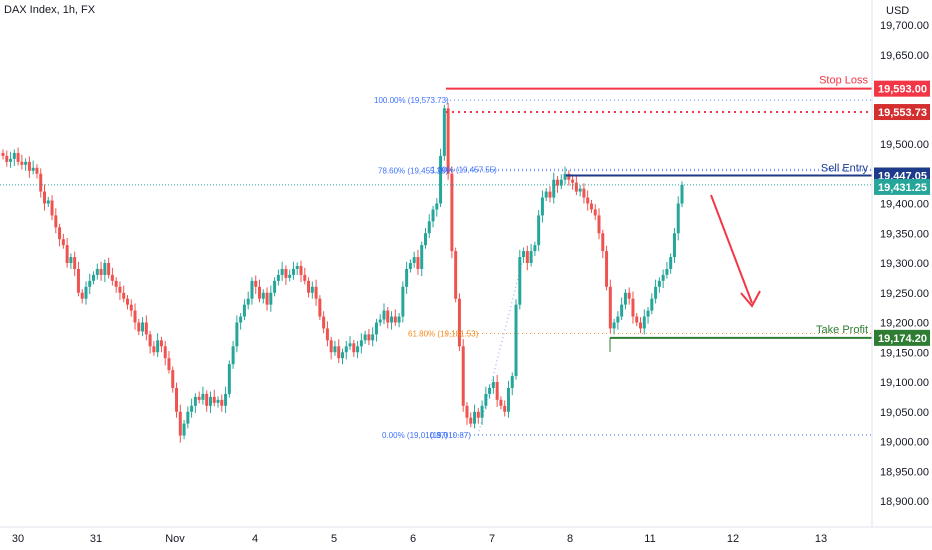 This screenshot has height=550, width=932. I want to click on x-tick-label: 7, so click(492, 539).